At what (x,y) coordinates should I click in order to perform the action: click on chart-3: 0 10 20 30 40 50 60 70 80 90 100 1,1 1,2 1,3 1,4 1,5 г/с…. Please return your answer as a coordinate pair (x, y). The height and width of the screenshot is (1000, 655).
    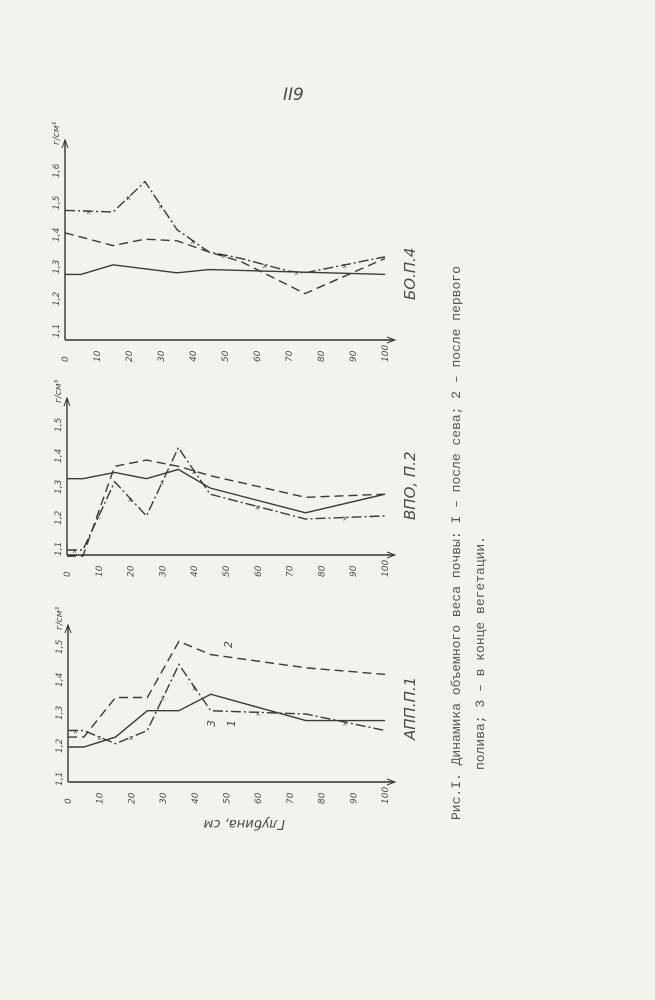
    Looking at the image, I should click on (237, 705).